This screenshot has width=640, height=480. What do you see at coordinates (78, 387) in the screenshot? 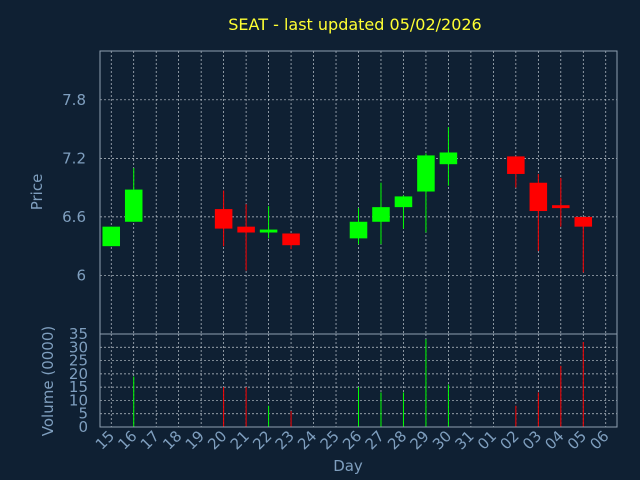
I see `volume-y-tick-label: 15` at bounding box center [78, 387].